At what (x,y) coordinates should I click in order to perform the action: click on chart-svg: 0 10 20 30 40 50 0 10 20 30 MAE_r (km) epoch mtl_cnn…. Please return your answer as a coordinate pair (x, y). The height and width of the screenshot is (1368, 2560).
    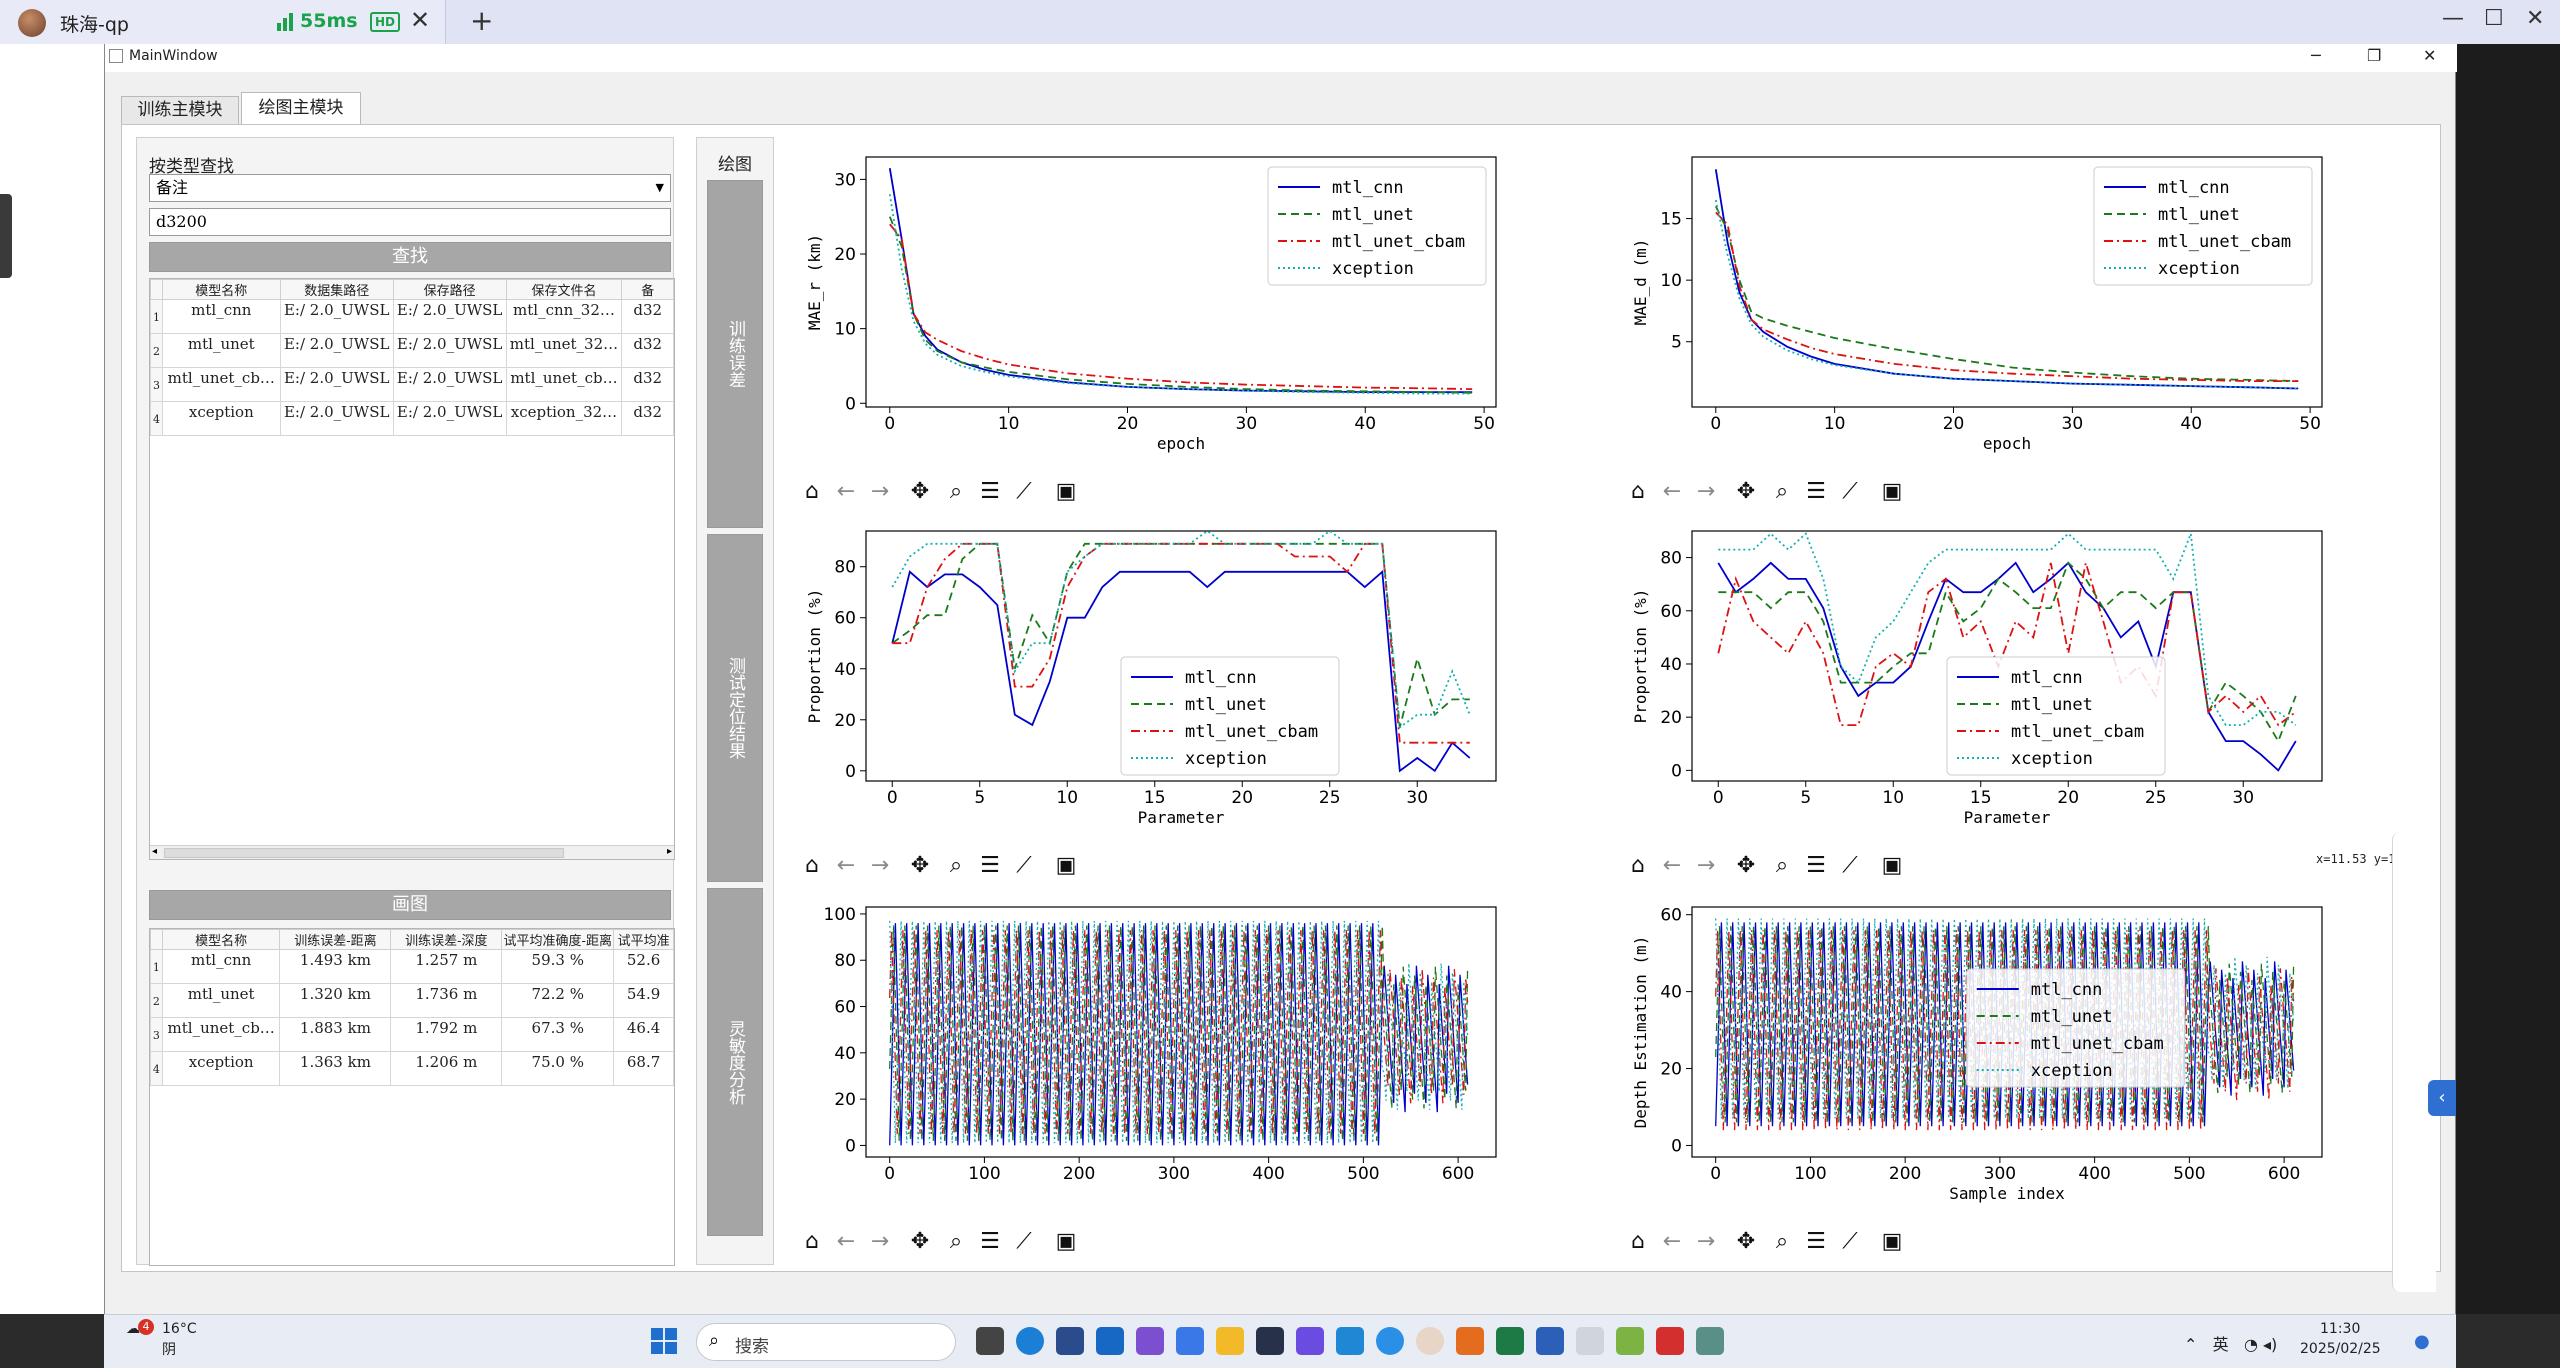
    Looking at the image, I should click on (1198, 311).